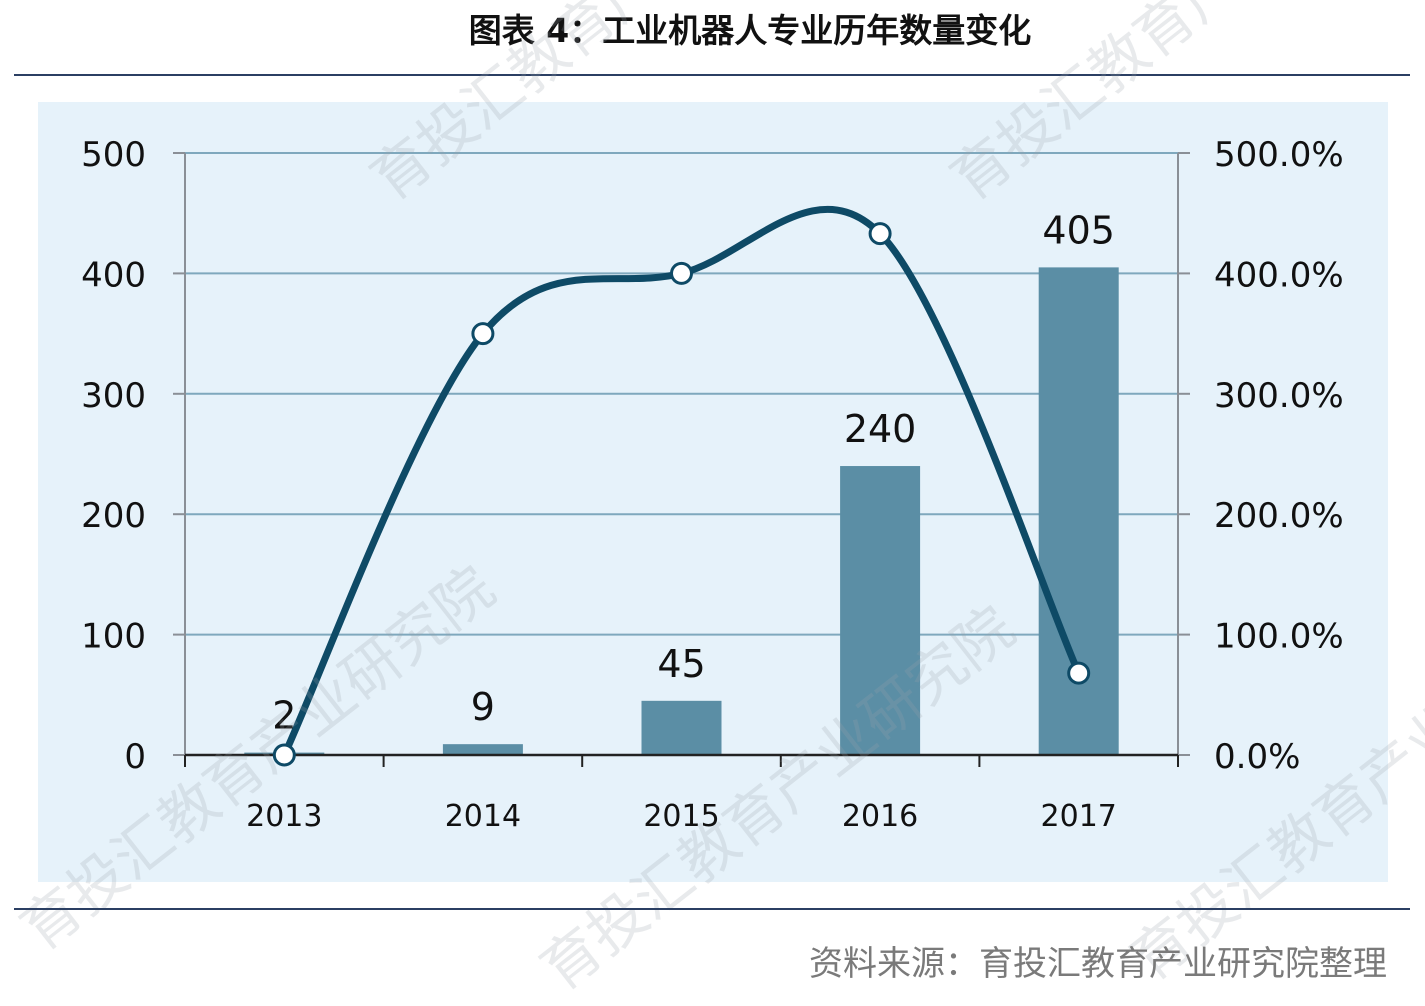  Describe the element at coordinates (1279, 275) in the screenshot. I see `y-right-tick-label: 400.0%` at that location.